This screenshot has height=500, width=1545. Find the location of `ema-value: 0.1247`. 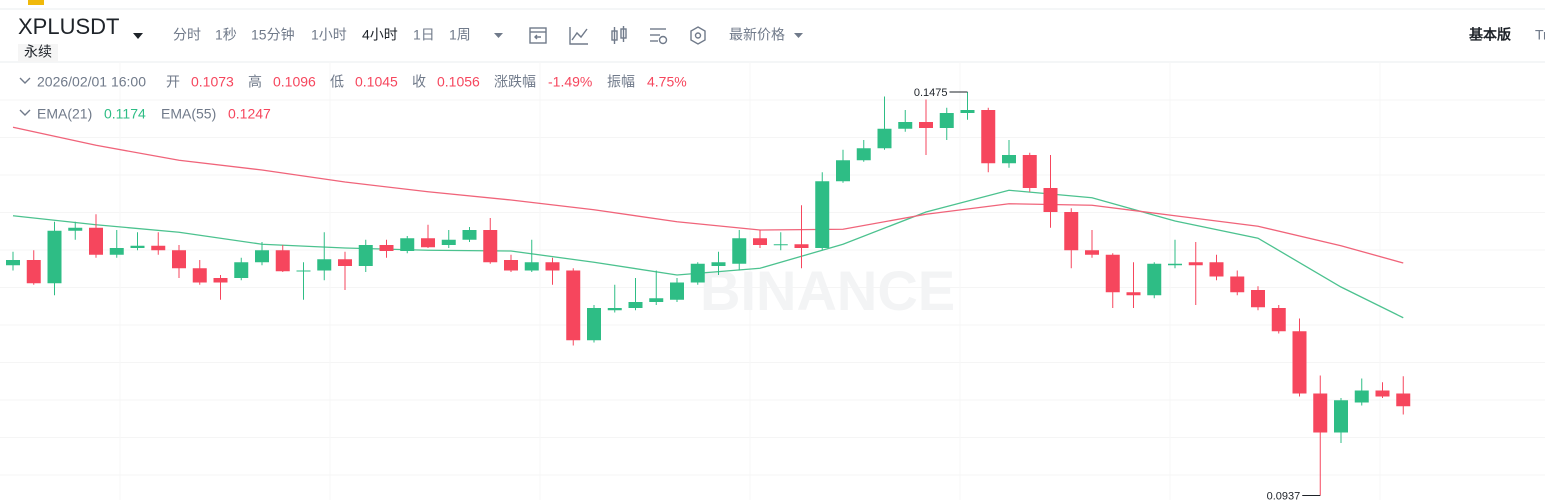

ema-value: 0.1247 is located at coordinates (249, 114).